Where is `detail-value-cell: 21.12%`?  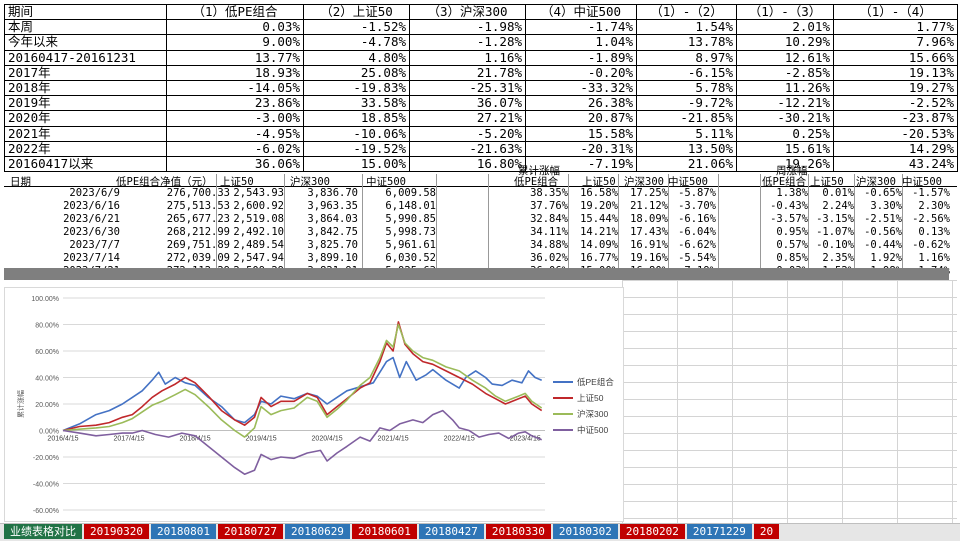
detail-value-cell: 21.12% is located at coordinates (649, 206).